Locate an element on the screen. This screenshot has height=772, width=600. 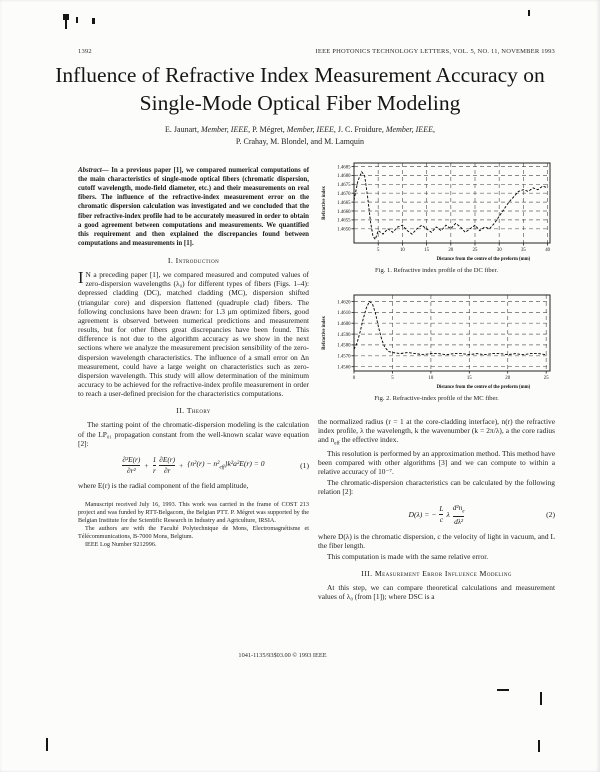
tick-element: 1.4660 is located at coordinates (344, 212).